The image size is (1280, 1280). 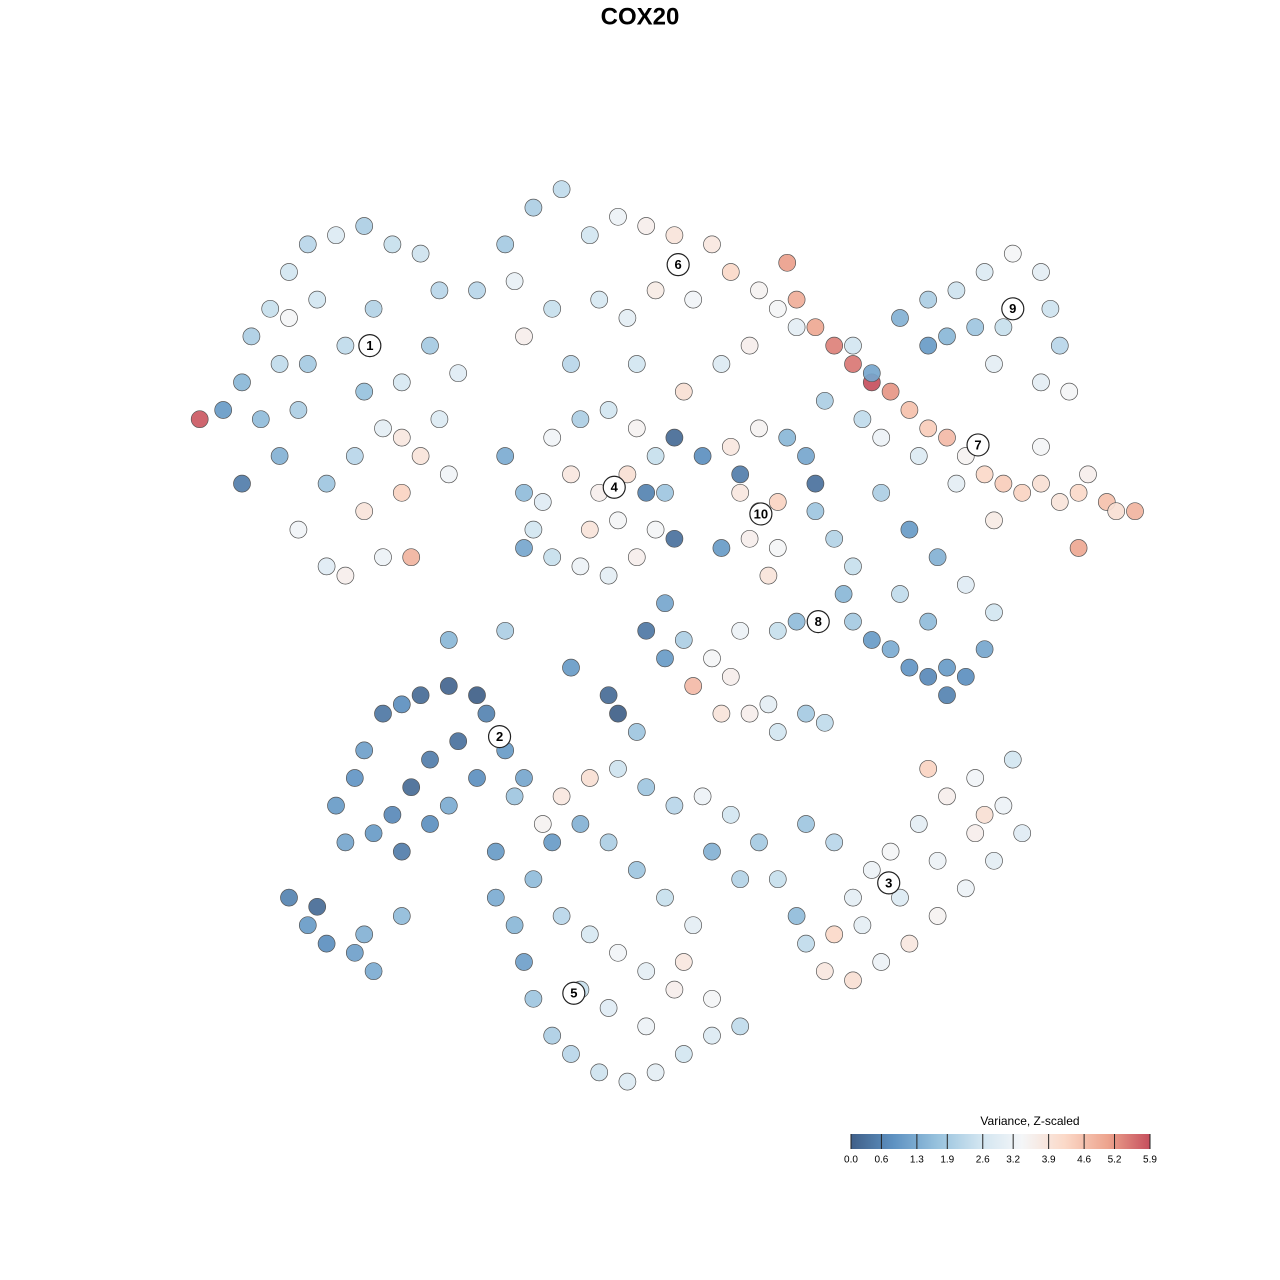 I want to click on colorbar-tick-label: 5.2, so click(x=1115, y=1160).